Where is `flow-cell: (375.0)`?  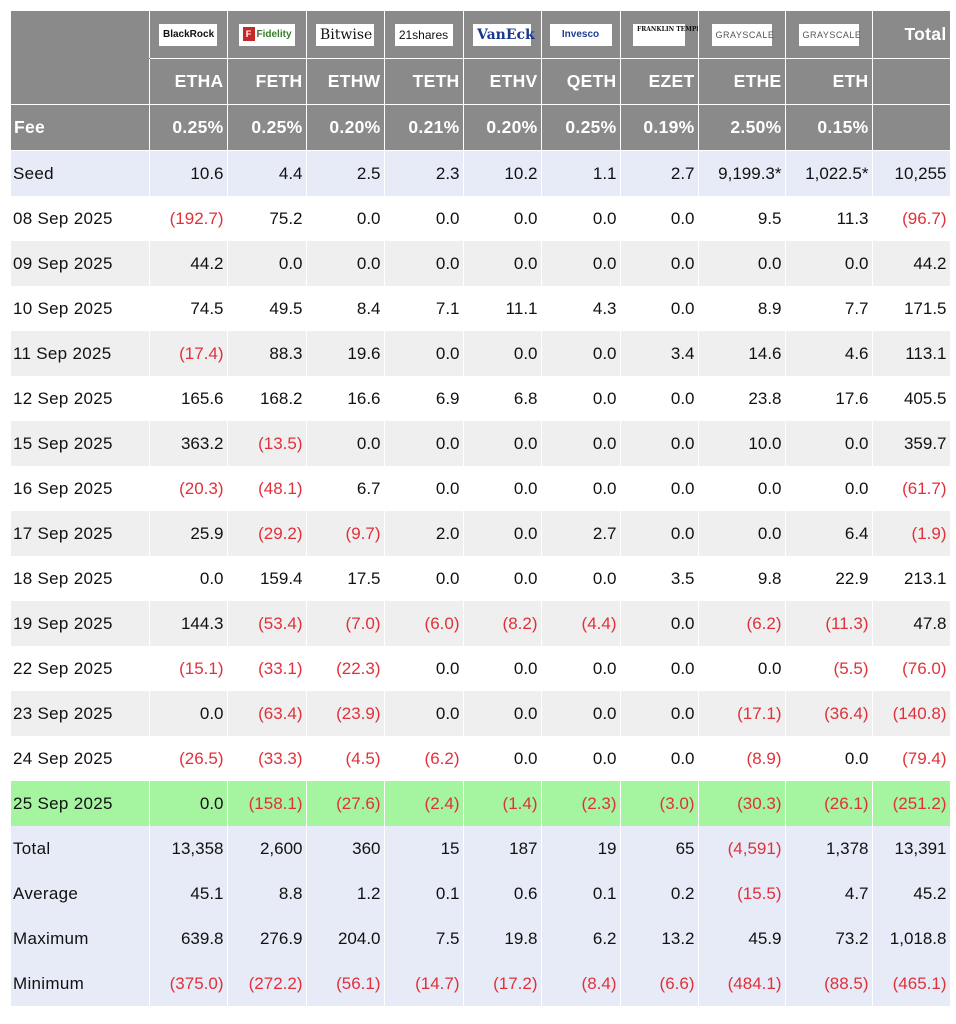 flow-cell: (375.0) is located at coordinates (188, 983).